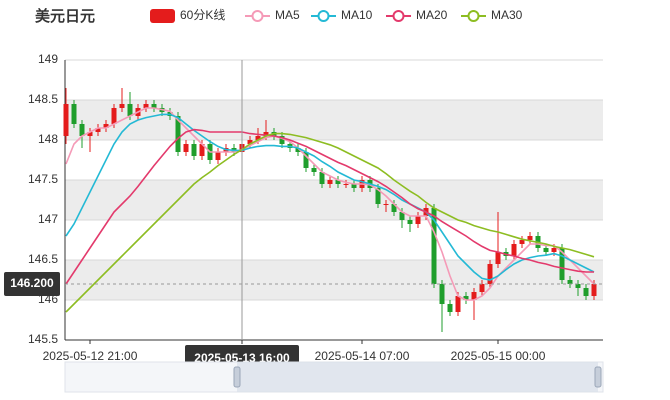 The width and height of the screenshot is (670, 400). Describe the element at coordinates (507, 15) in the screenshot. I see `legend-label: MA30` at that location.